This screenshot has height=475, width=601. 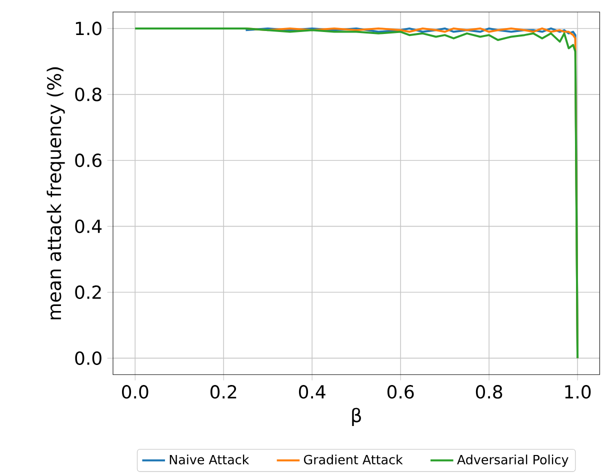 What do you see at coordinates (512, 461) in the screenshot?
I see `legend-label: Adversarial Policy` at bounding box center [512, 461].